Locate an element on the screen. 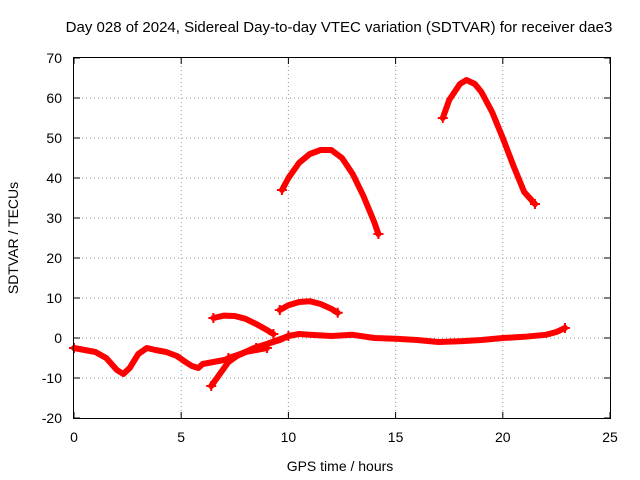  y-tick-label: 40 is located at coordinates (54, 178).